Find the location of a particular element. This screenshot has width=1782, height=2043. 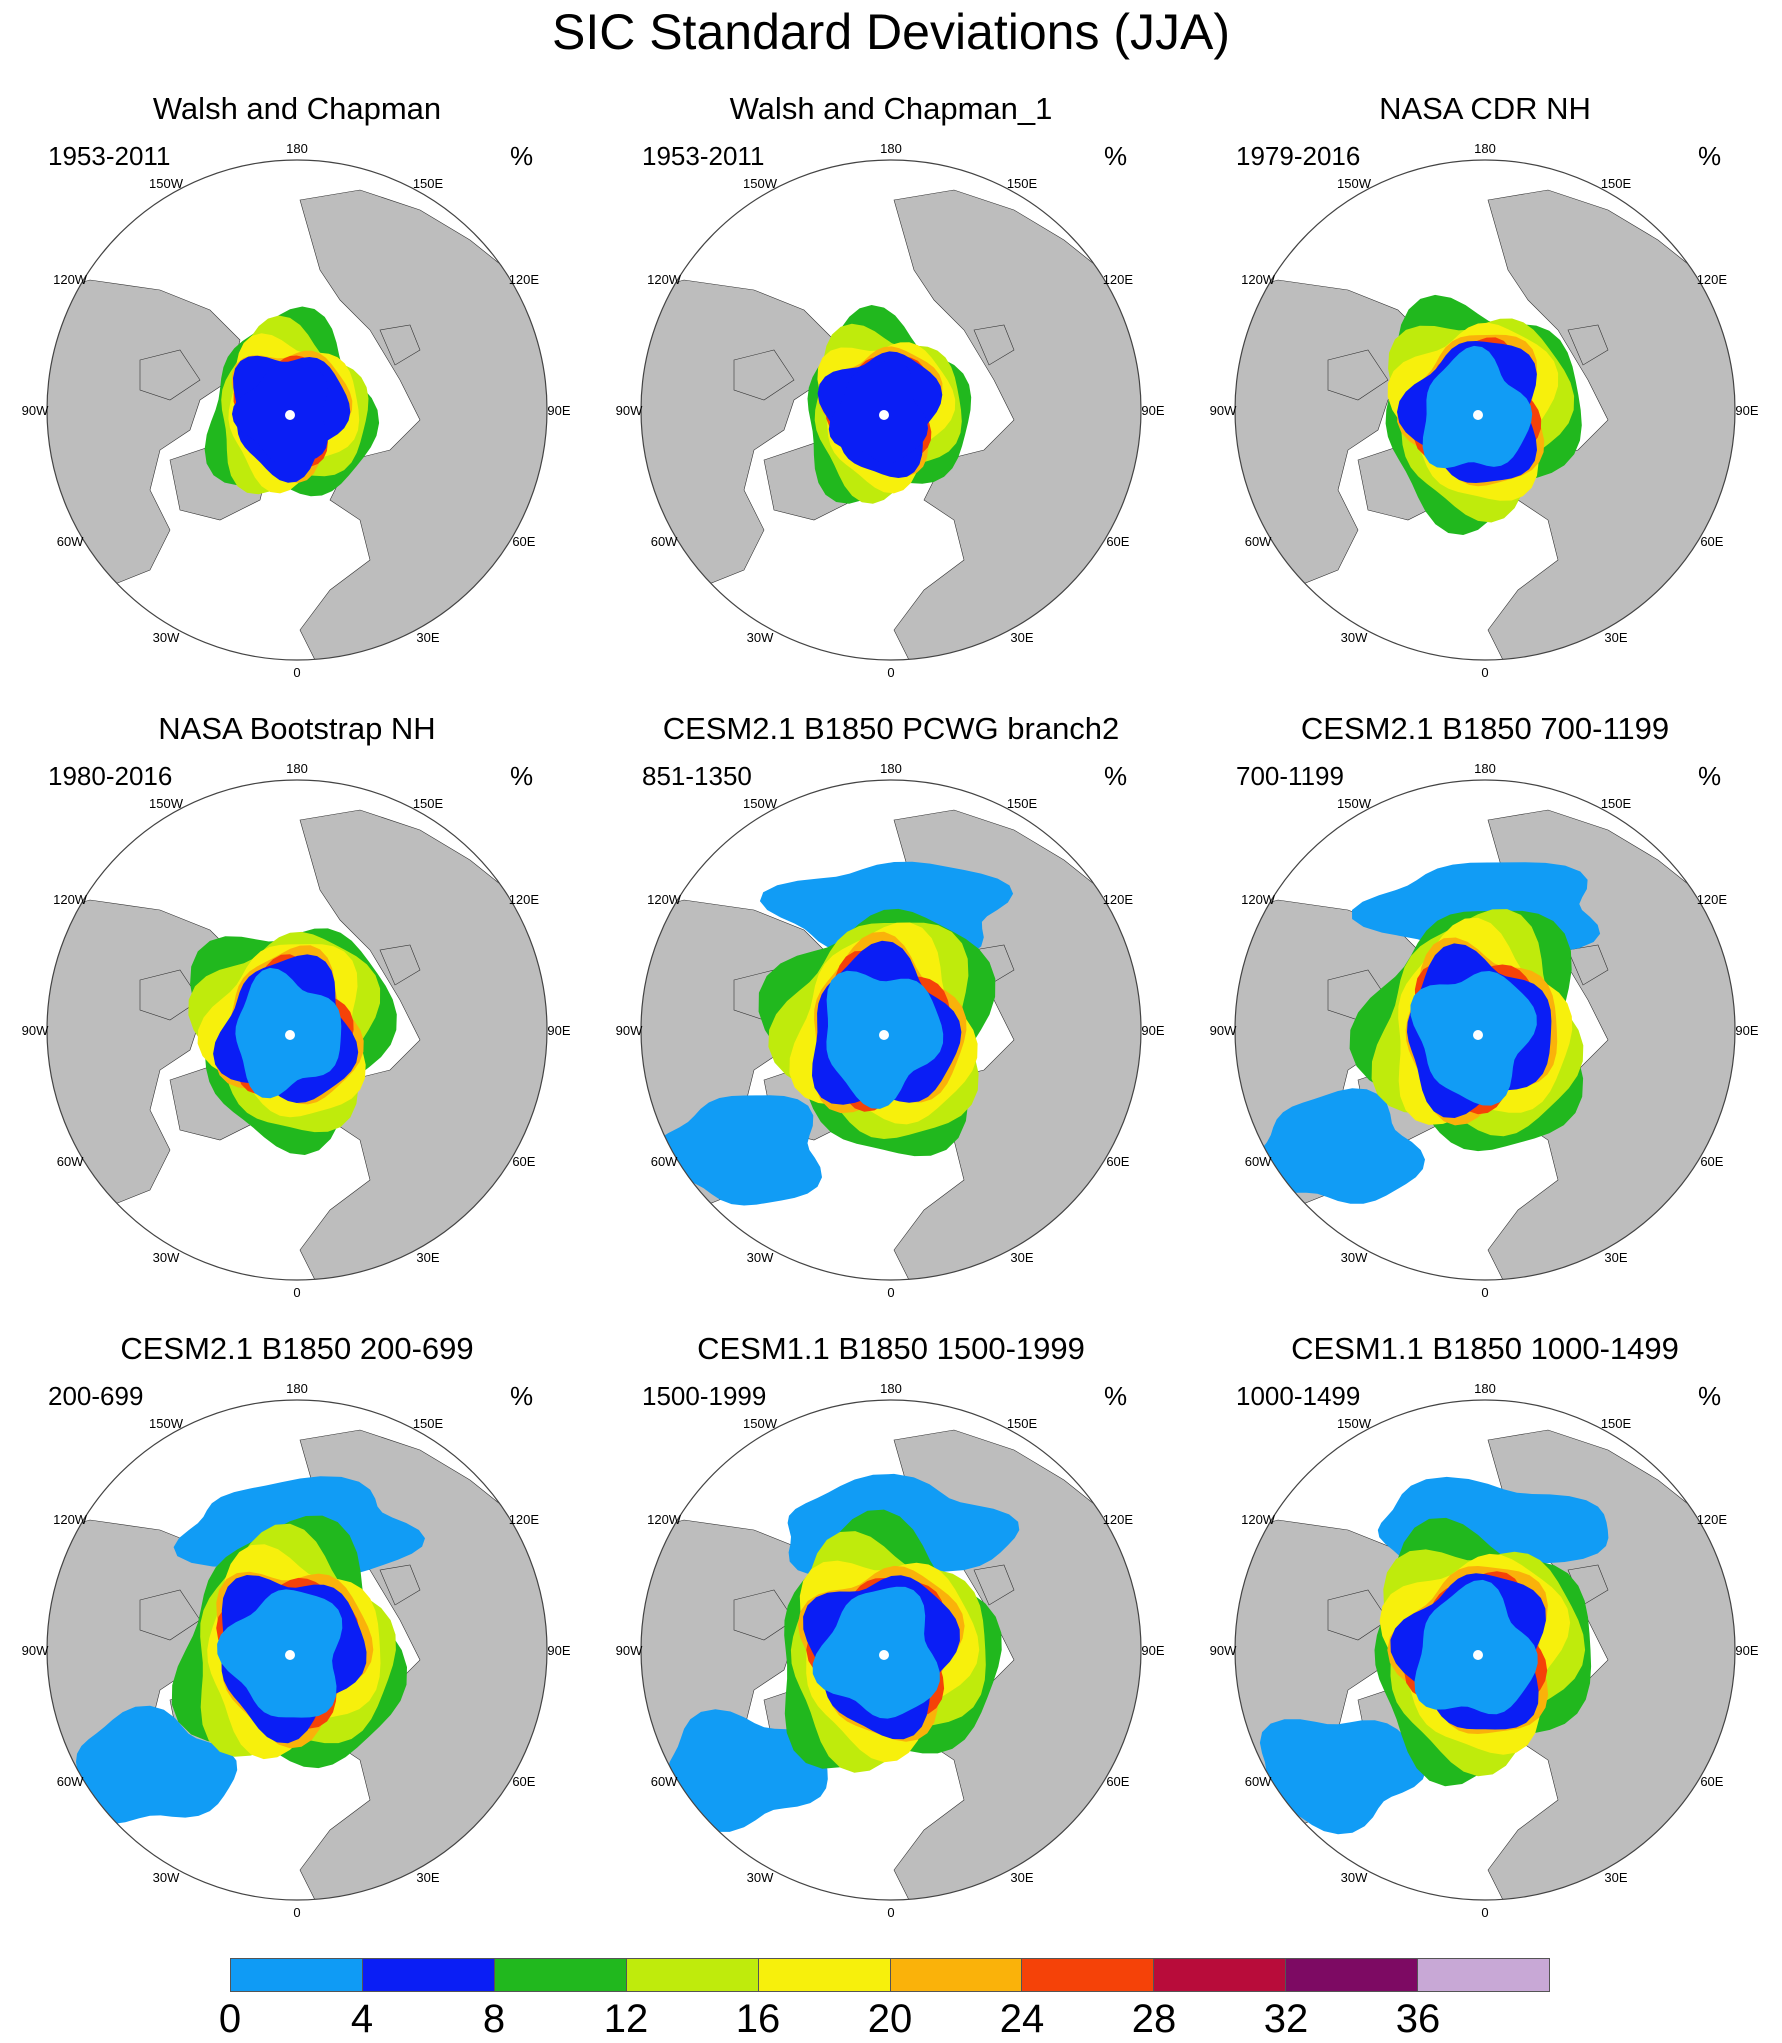

panel-period: 1000-1499 is located at coordinates (1298, 1396).